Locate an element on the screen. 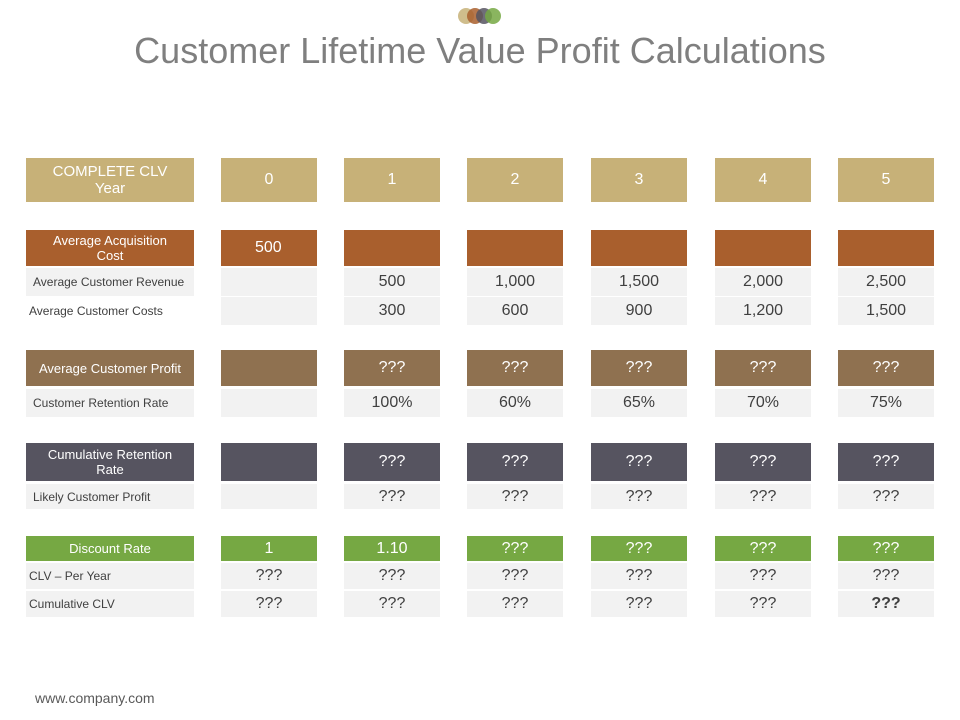 Image resolution: width=960 pixels, height=720 pixels. clvyear-value-3: ??? is located at coordinates (639, 576).